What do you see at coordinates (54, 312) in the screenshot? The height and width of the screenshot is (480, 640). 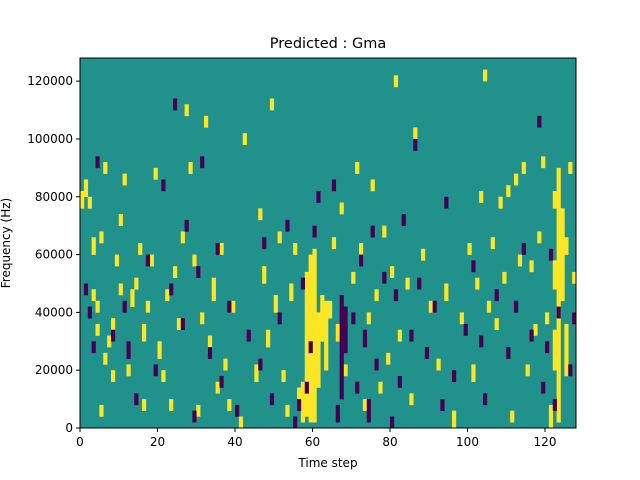 I see `y-tick-label: 40000` at bounding box center [54, 312].